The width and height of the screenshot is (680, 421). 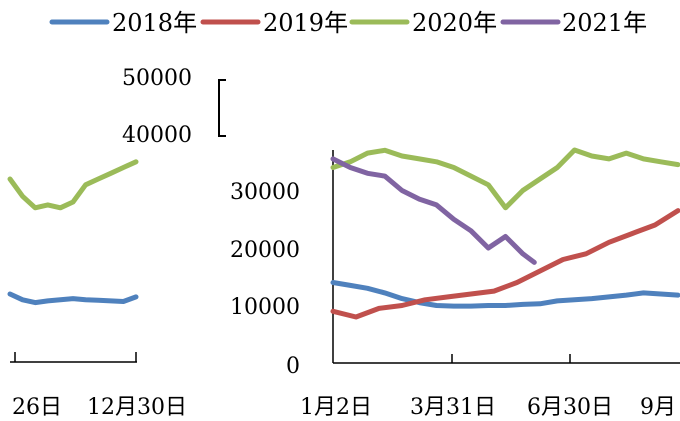 What do you see at coordinates (293, 366) in the screenshot?
I see `y-tick-label: 0` at bounding box center [293, 366].